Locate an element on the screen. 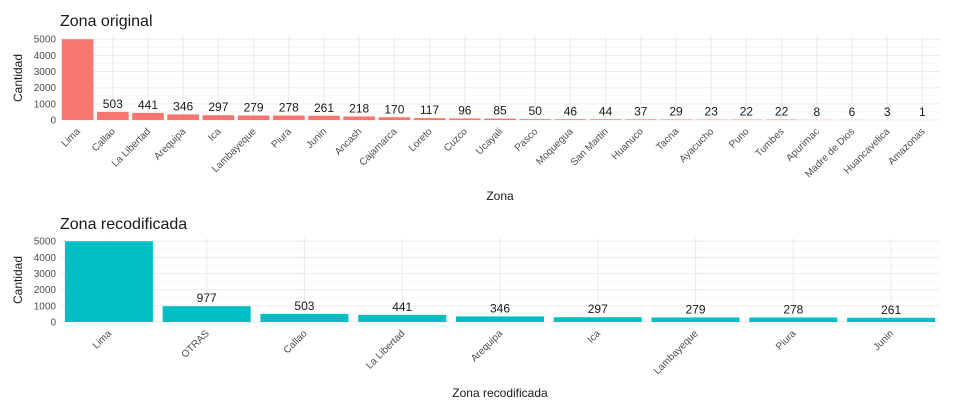  x-tick-label: Ucayali is located at coordinates (489, 141).